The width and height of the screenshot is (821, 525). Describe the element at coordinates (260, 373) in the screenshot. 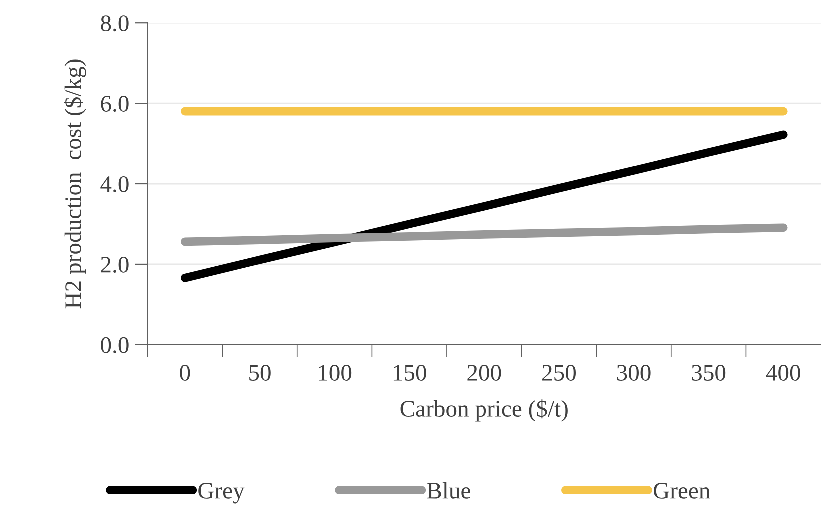

I see `x-tick-label: 50` at that location.